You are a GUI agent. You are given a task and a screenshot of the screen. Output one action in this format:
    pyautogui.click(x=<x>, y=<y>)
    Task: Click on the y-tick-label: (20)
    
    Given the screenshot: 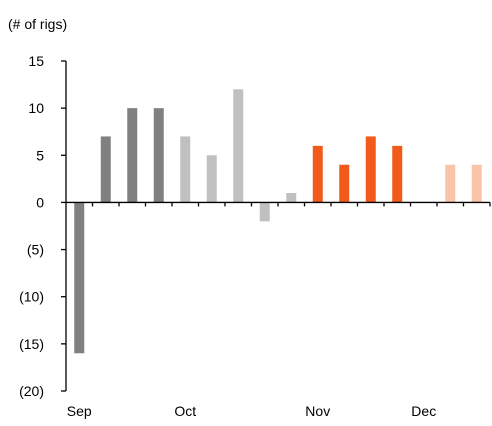 What is the action you would take?
    pyautogui.click(x=31, y=391)
    